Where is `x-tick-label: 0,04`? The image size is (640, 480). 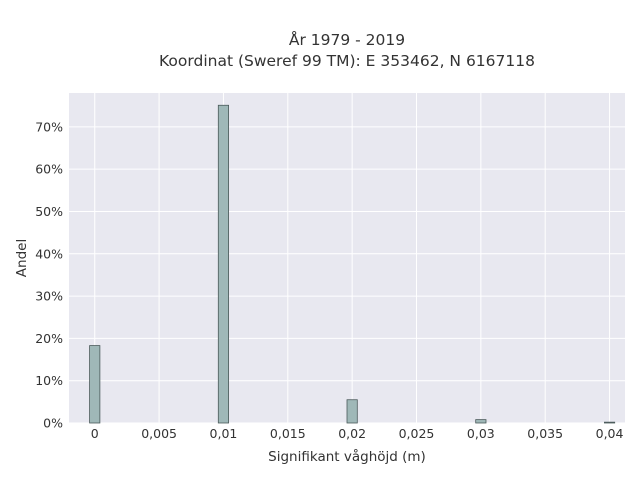
x-tick-label: 0,04 is located at coordinates (610, 433).